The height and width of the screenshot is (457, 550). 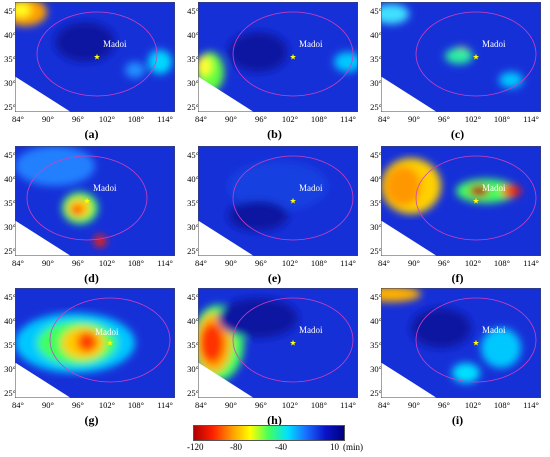 What do you see at coordinates (281, 447) in the screenshot?
I see `colorbar-tick-label: -40` at bounding box center [281, 447].